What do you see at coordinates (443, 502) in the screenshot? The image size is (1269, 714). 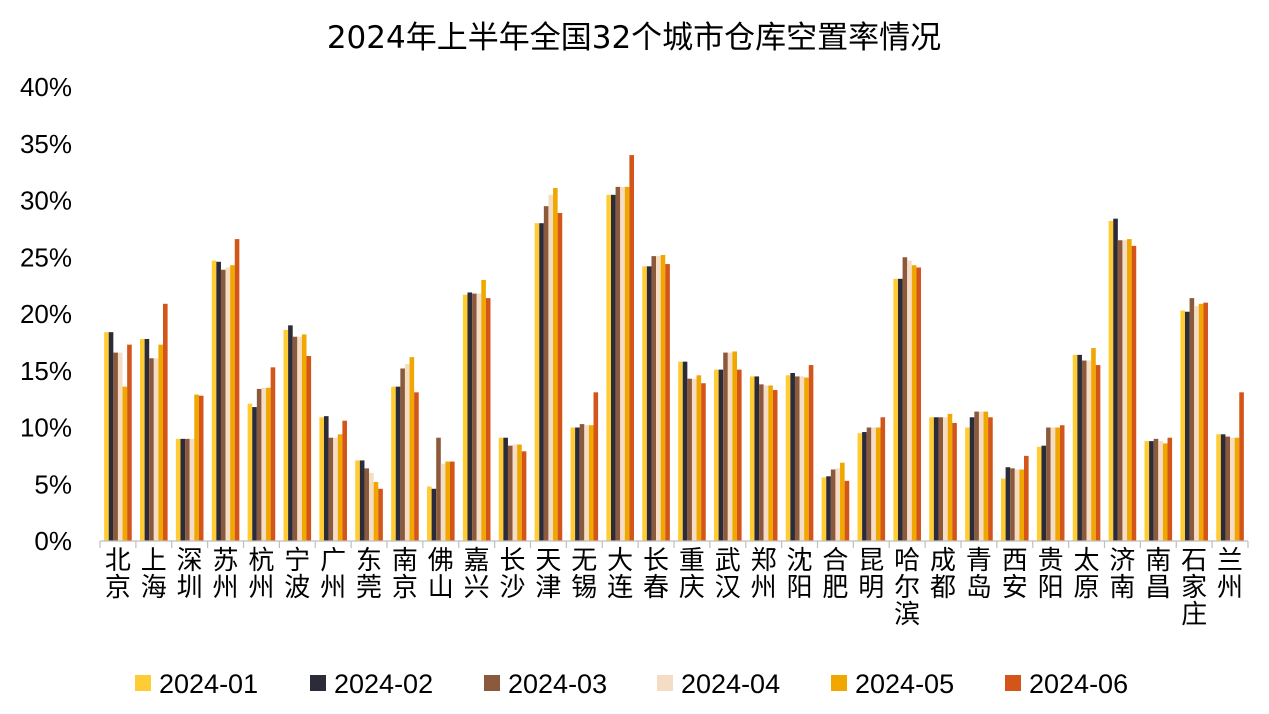 I see `bar-2024-04-佛山` at bounding box center [443, 502].